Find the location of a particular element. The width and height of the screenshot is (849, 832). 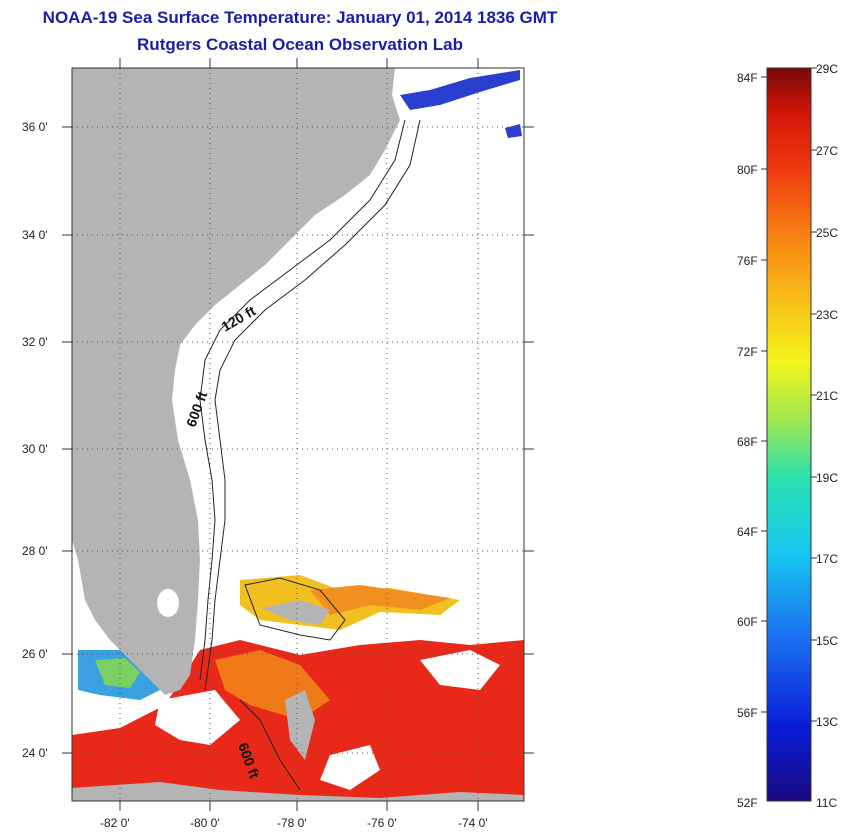

colorbar-ticks is located at coordinates (789, 394).